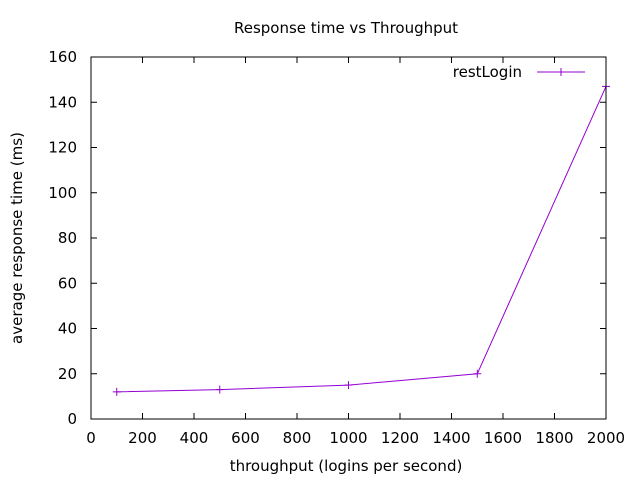  Describe the element at coordinates (67, 374) in the screenshot. I see `y-tick-label: 20` at that location.